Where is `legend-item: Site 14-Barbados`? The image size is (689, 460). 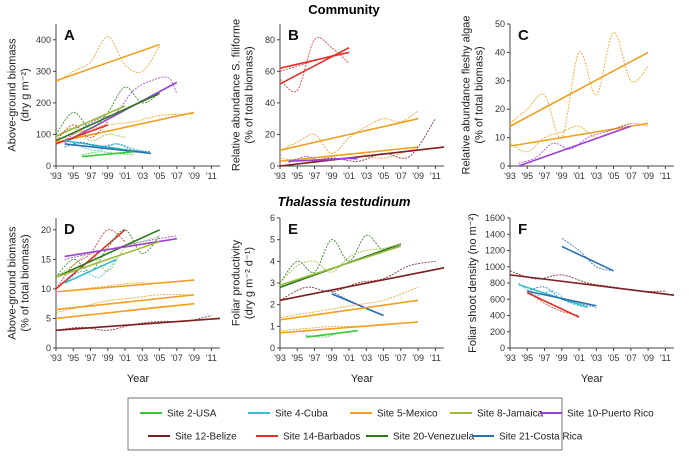
legend-item: Site 14-Barbados is located at coordinates (308, 437).